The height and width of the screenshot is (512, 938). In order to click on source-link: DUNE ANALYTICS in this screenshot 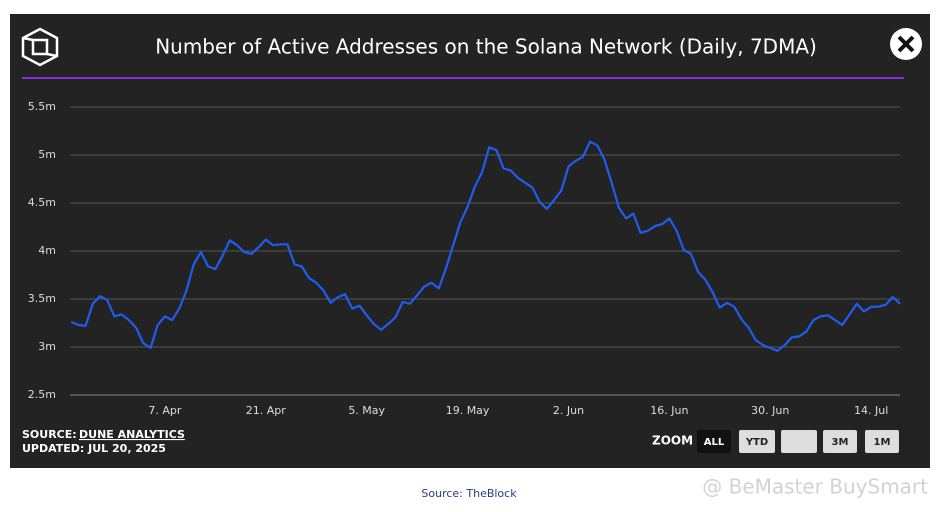, I will do `click(132, 434)`.